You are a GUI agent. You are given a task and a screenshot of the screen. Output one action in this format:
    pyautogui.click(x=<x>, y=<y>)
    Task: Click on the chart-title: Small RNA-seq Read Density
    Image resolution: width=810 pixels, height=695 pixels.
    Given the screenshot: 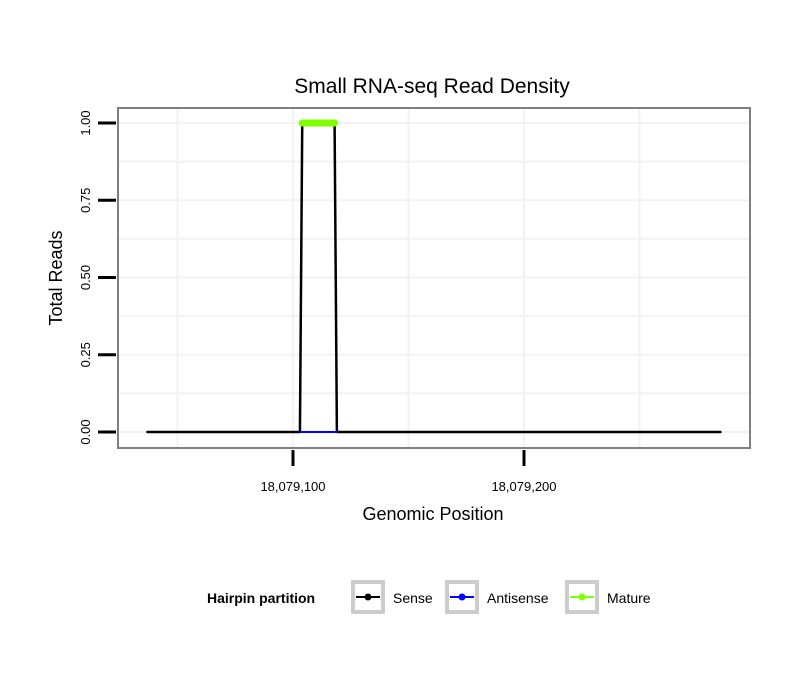 What is the action you would take?
    pyautogui.click(x=432, y=86)
    